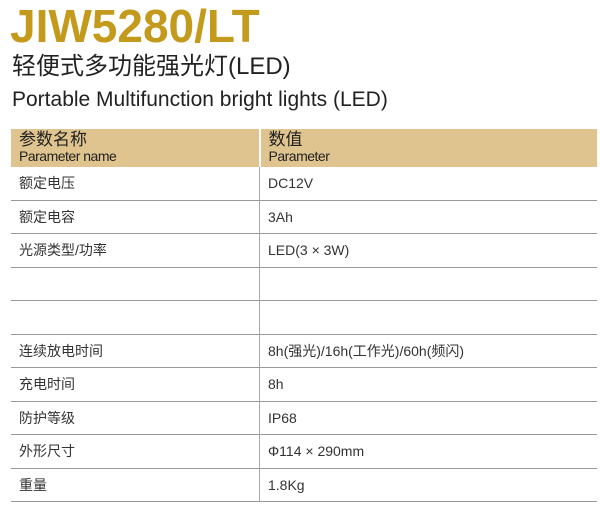  I want to click on product-title: JIW5280/LT, so click(135, 26).